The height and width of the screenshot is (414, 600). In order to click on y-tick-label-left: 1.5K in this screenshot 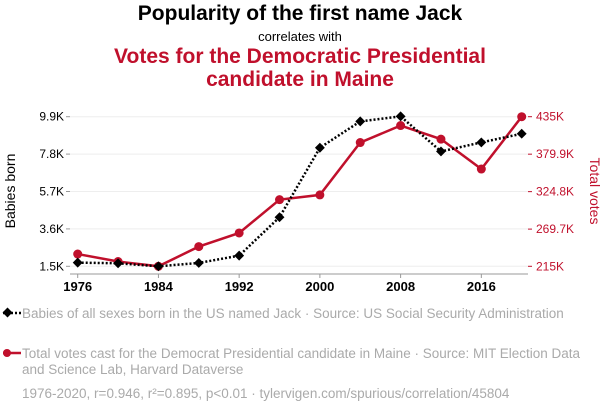, I will do `click(51, 266)`.